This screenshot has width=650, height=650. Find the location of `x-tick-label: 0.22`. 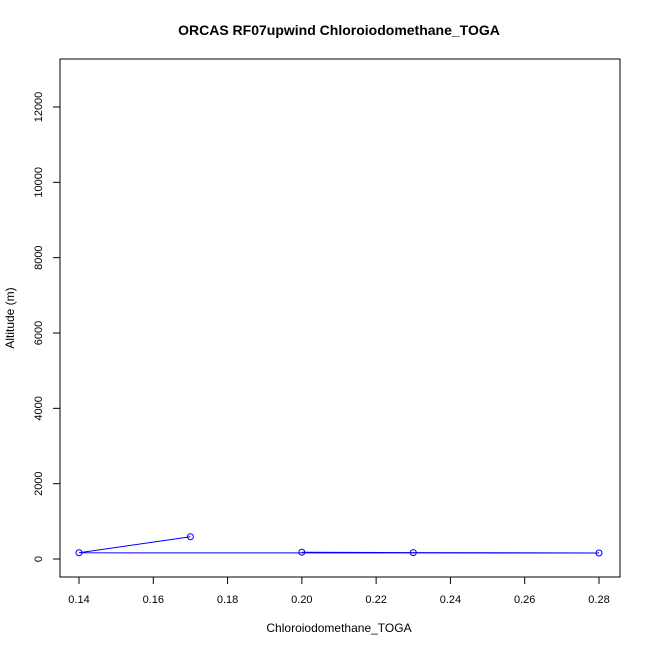

x-tick-label: 0.22 is located at coordinates (375, 600).